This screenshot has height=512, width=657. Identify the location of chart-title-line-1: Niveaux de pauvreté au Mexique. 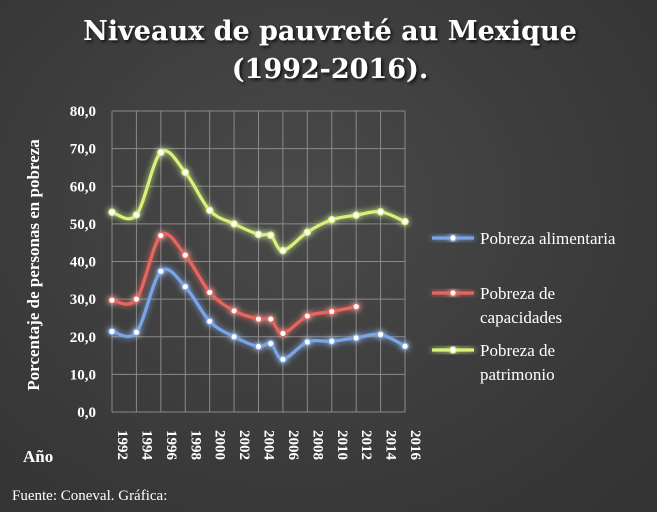
(330, 31).